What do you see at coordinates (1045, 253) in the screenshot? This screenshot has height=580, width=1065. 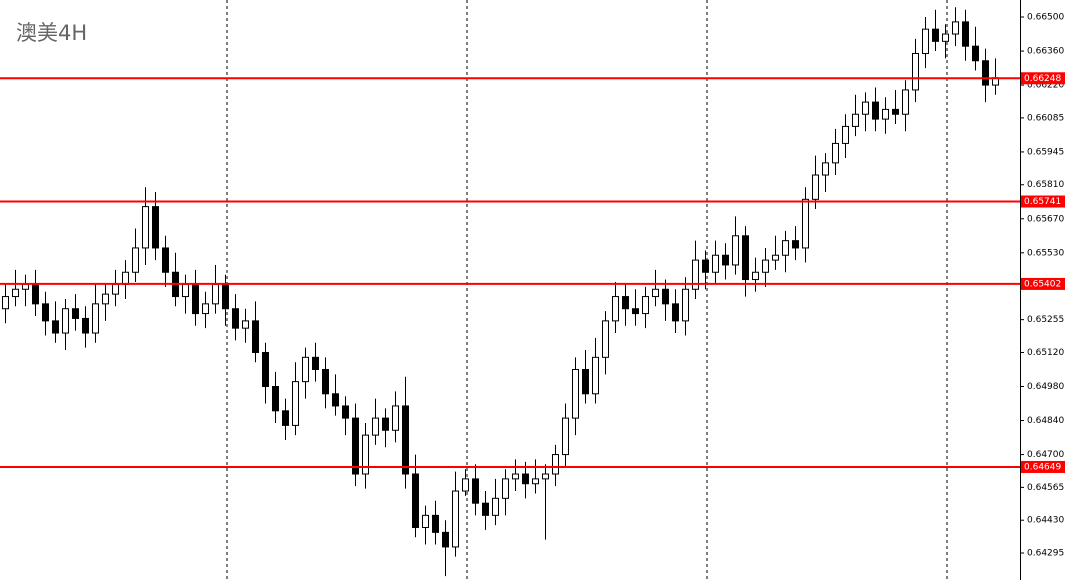 I see `y-tick-label: 0.65530` at bounding box center [1045, 253].